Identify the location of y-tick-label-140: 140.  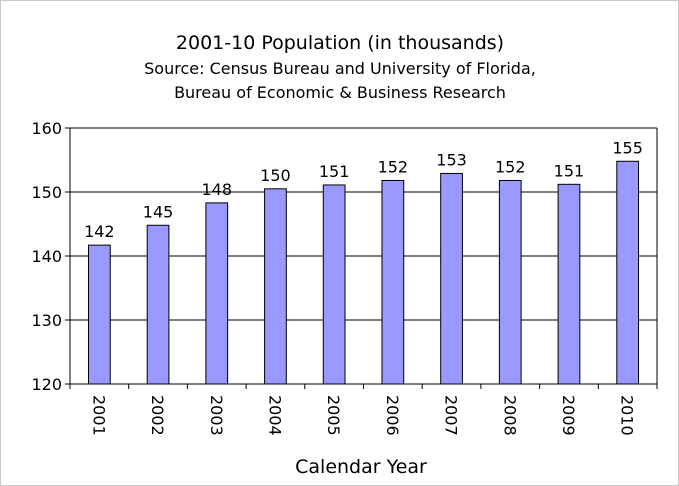
(46, 256).